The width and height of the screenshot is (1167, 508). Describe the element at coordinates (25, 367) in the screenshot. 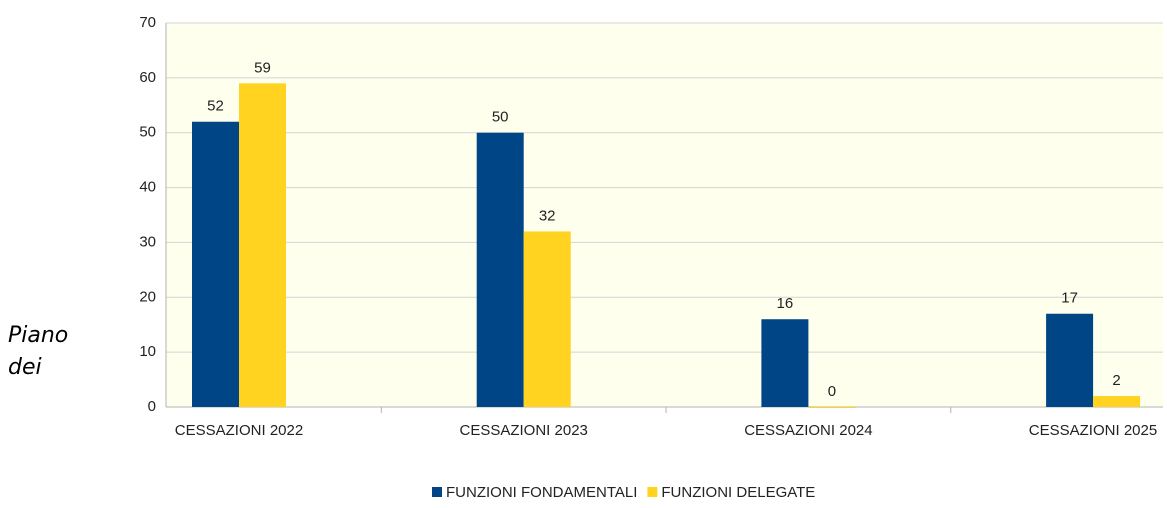

I see `side-text: dei` at that location.